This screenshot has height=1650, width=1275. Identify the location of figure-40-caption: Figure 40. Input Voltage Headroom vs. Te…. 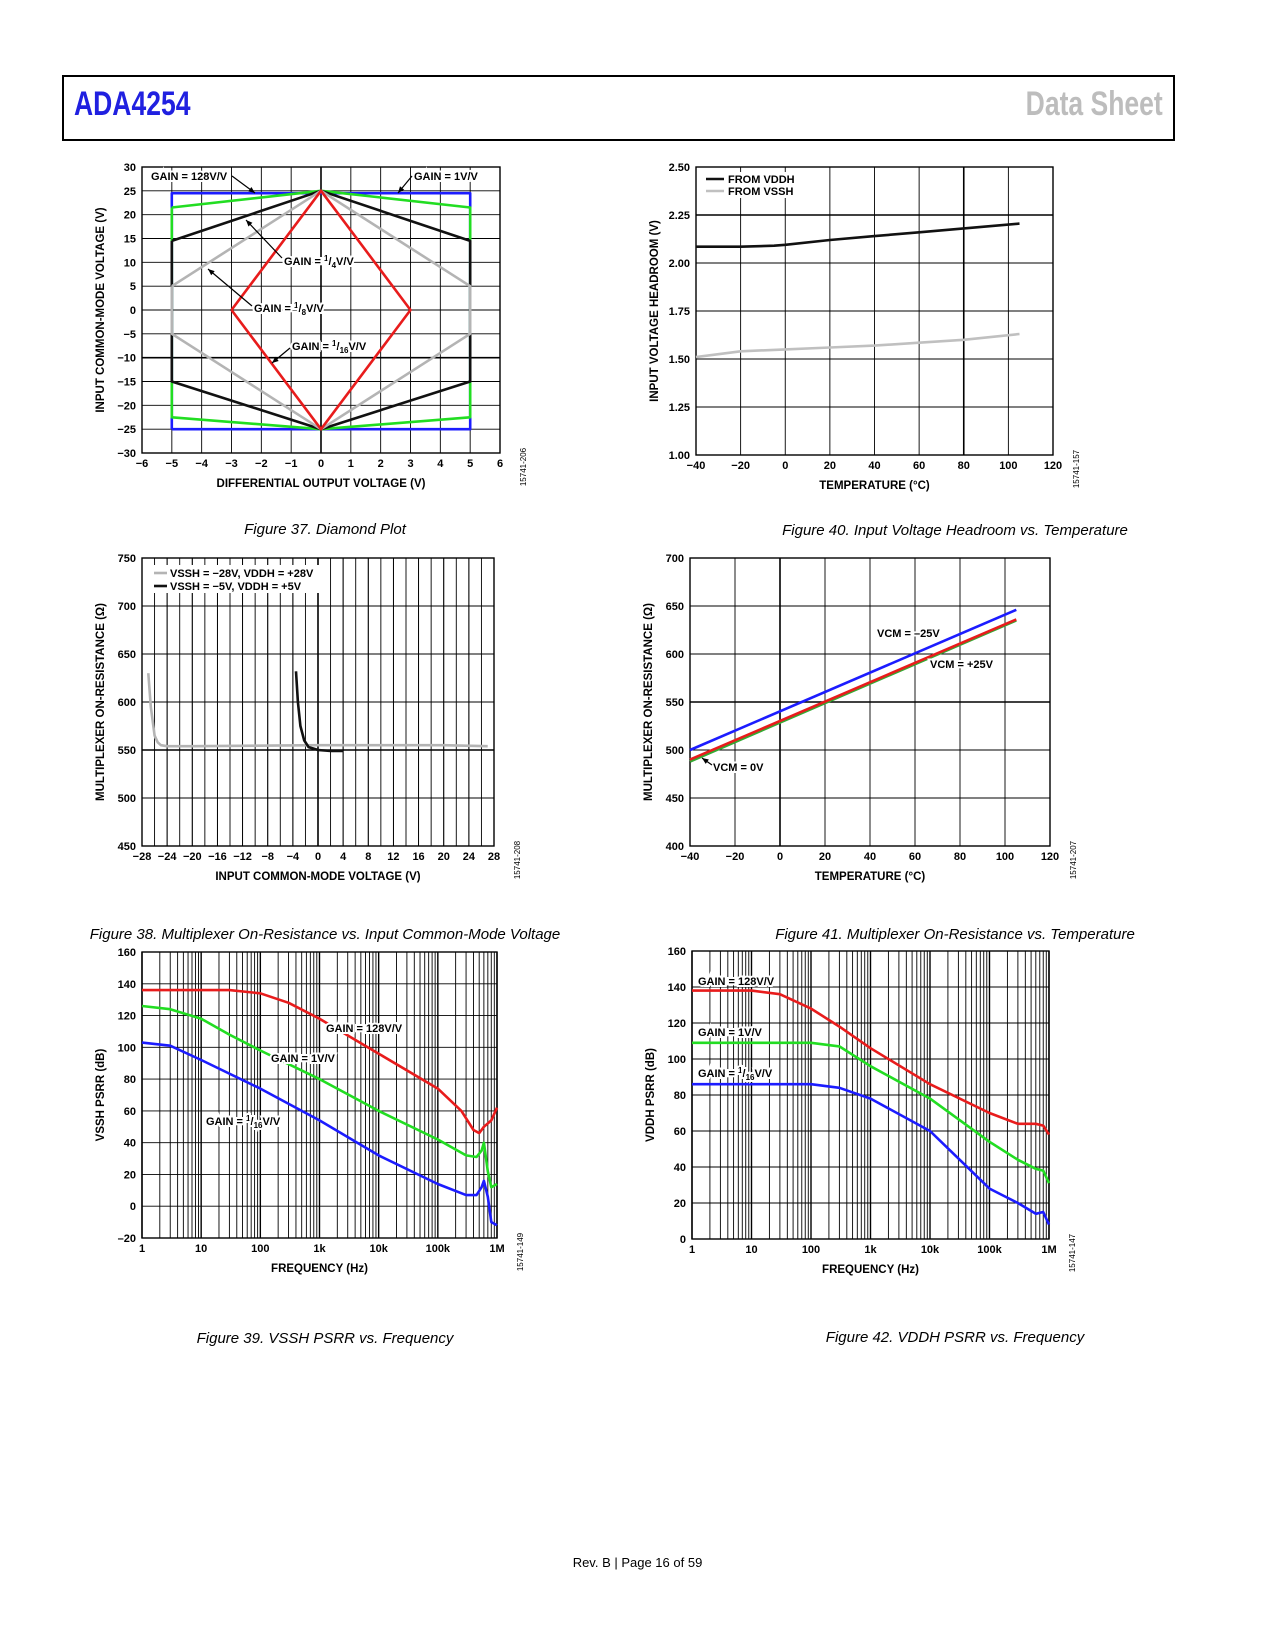
(955, 530).